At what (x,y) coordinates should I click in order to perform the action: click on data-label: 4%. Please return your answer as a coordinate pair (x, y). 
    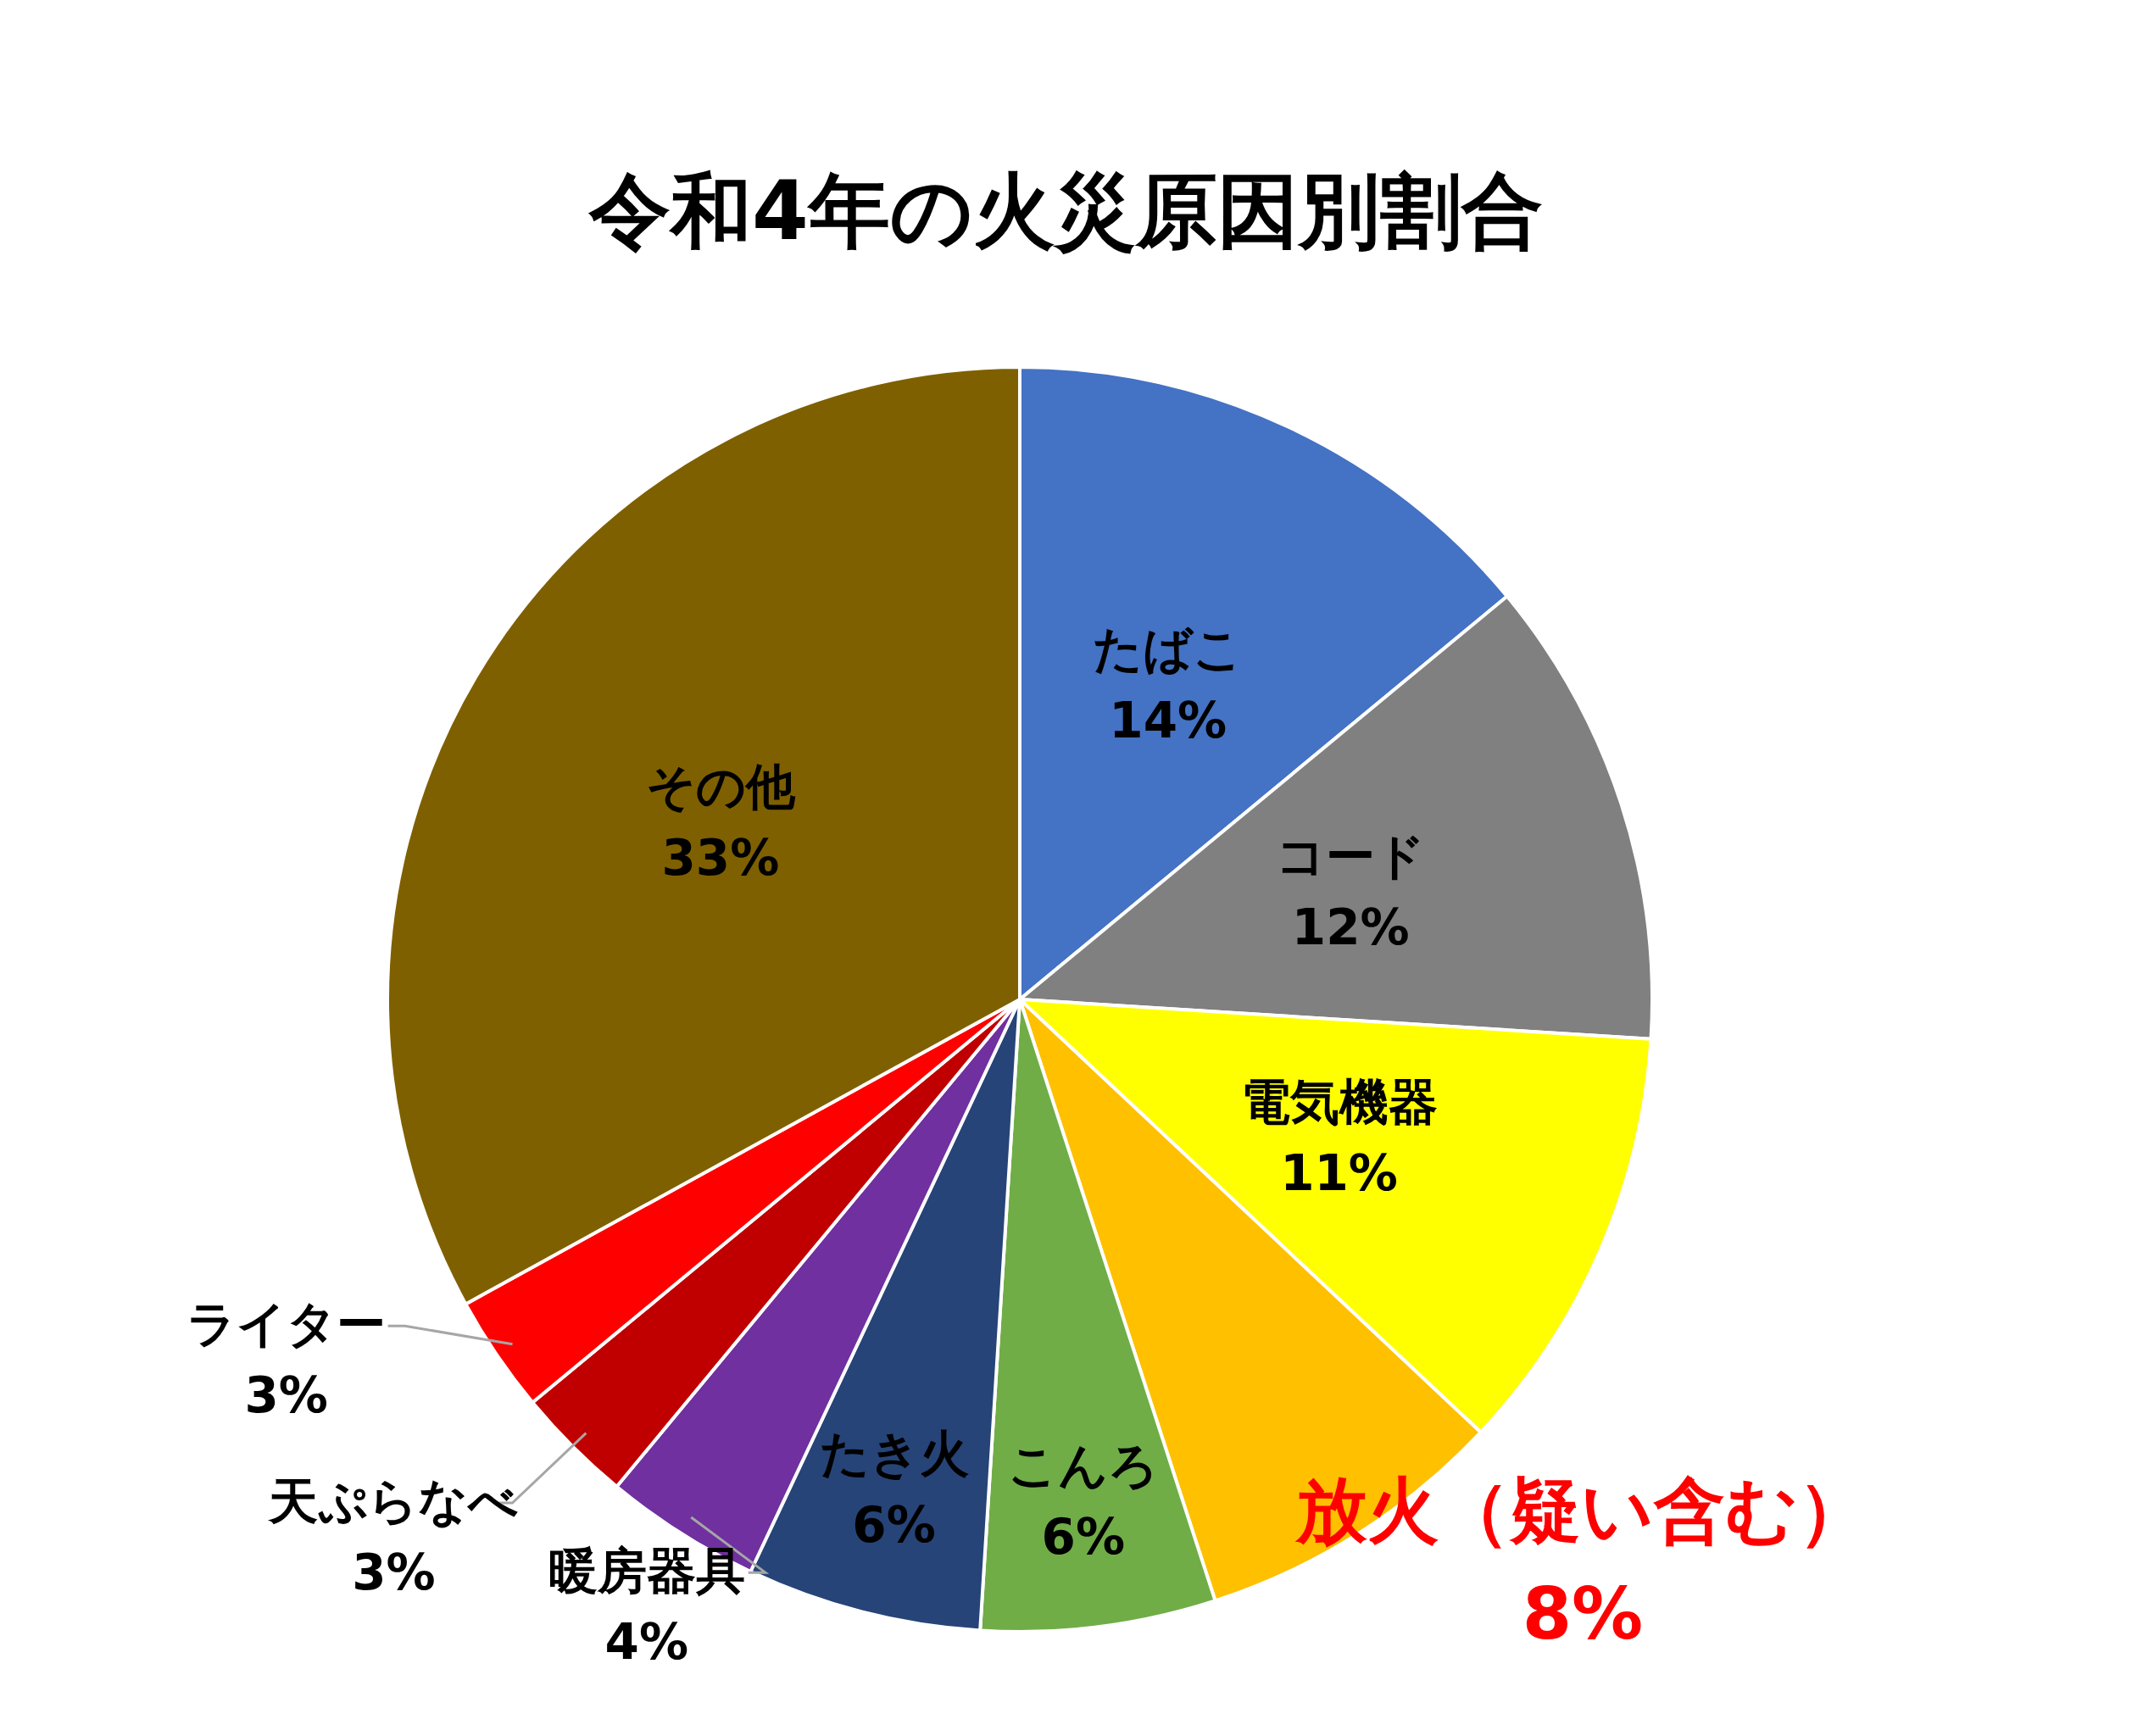
    Looking at the image, I should click on (646, 1642).